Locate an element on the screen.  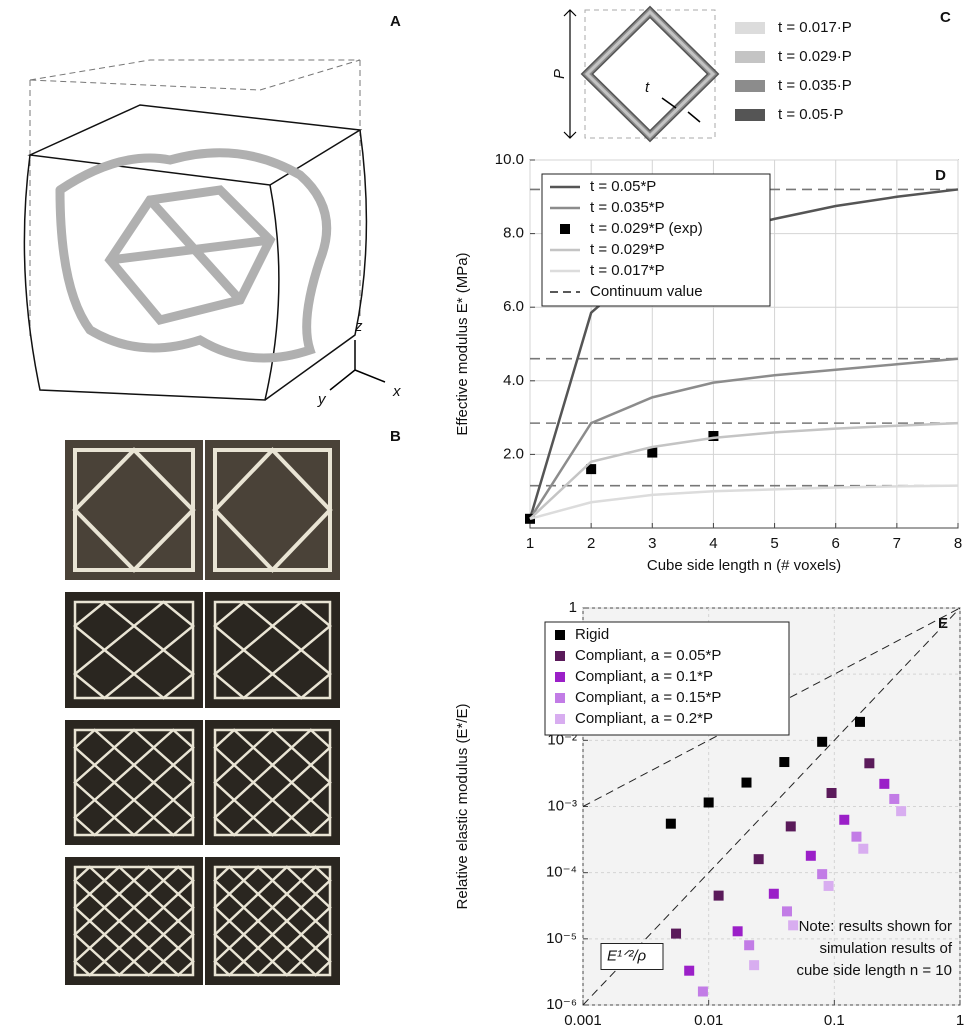
x-tick-label: 0.1 is located at coordinates (834, 1020).